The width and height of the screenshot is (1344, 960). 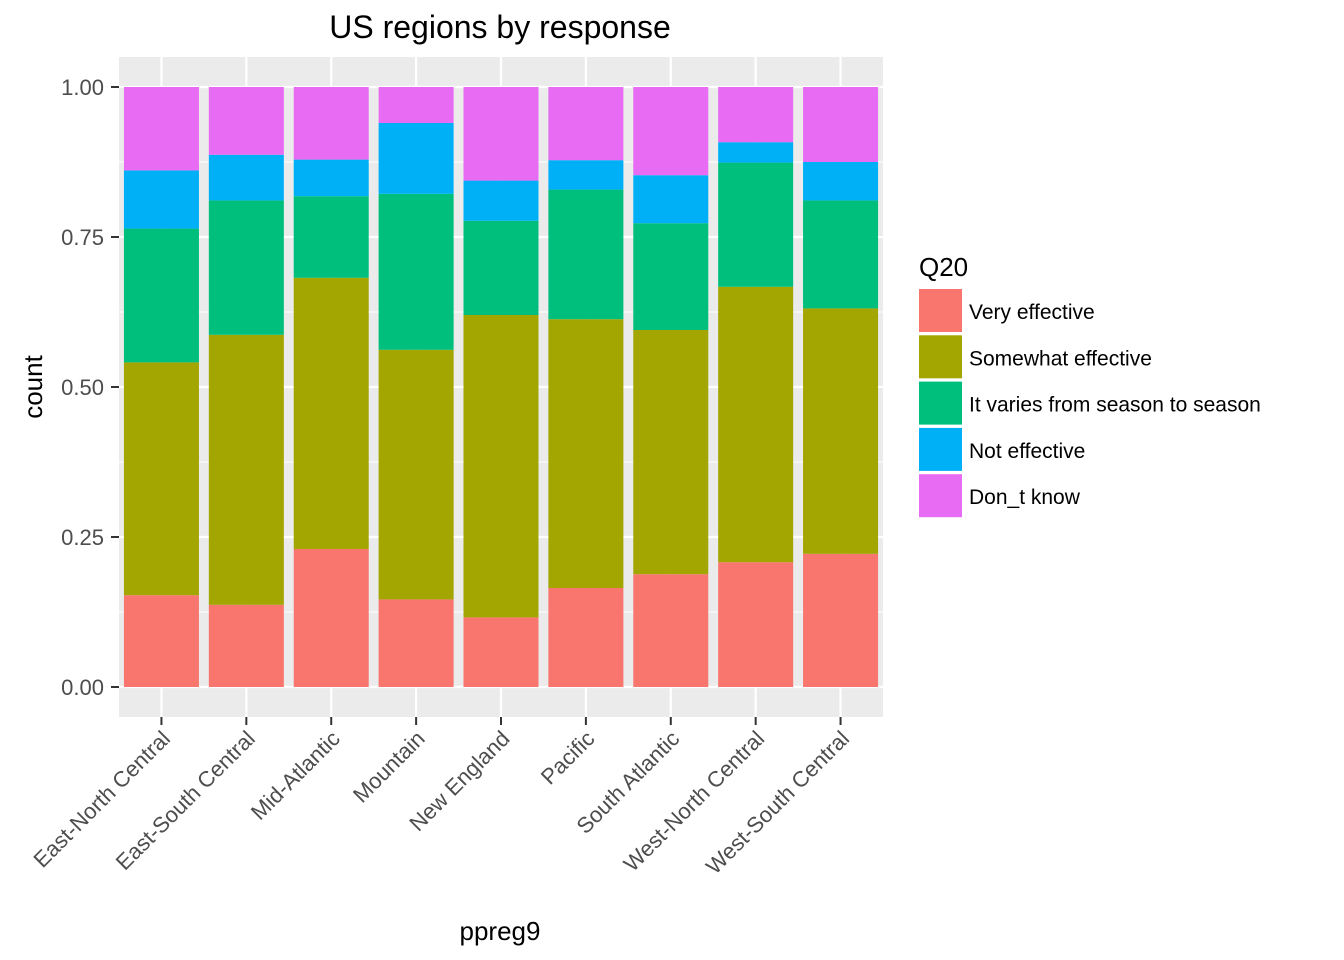 What do you see at coordinates (694, 801) in the screenshot?
I see `x-tick-label: West-North Central` at bounding box center [694, 801].